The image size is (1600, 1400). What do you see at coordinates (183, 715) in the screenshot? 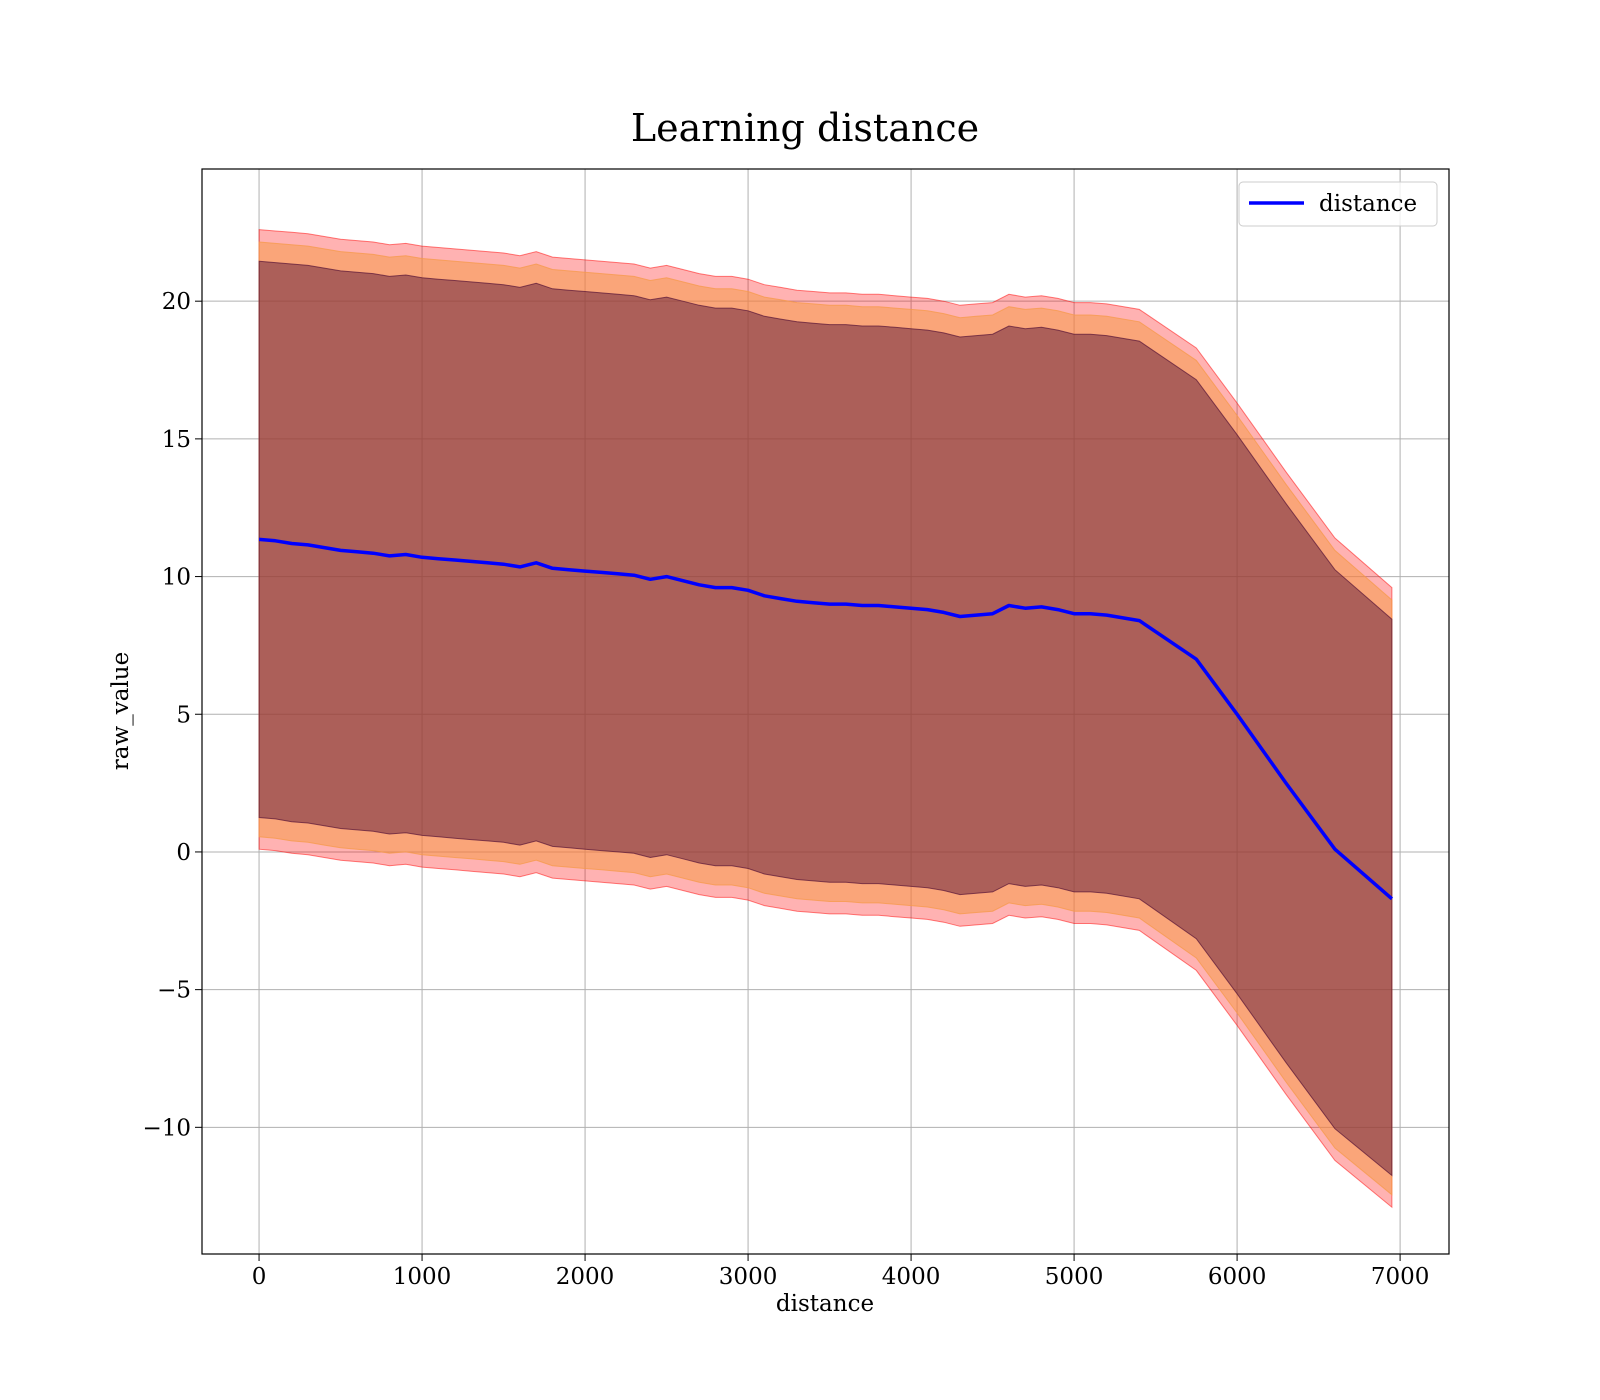
I see `y-tick-label: 5` at bounding box center [183, 715].